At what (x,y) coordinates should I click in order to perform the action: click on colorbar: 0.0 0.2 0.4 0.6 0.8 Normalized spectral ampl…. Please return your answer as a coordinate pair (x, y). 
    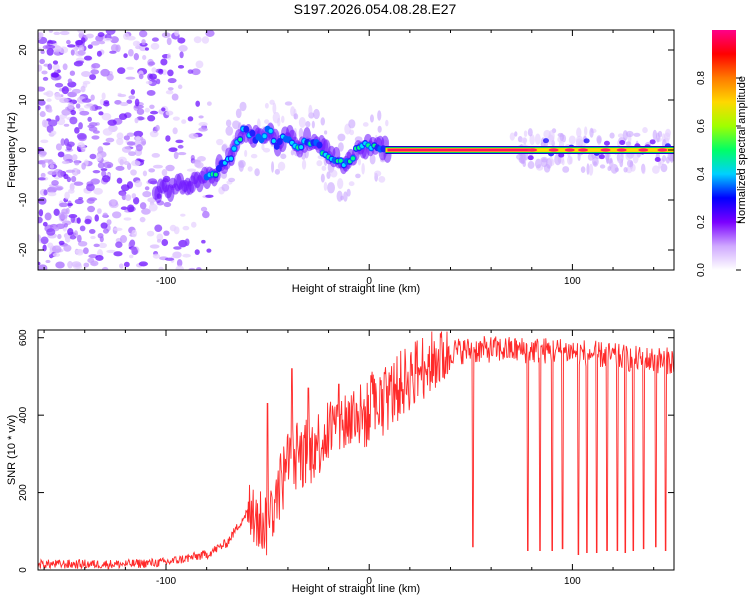
    Looking at the image, I should click on (722, 153).